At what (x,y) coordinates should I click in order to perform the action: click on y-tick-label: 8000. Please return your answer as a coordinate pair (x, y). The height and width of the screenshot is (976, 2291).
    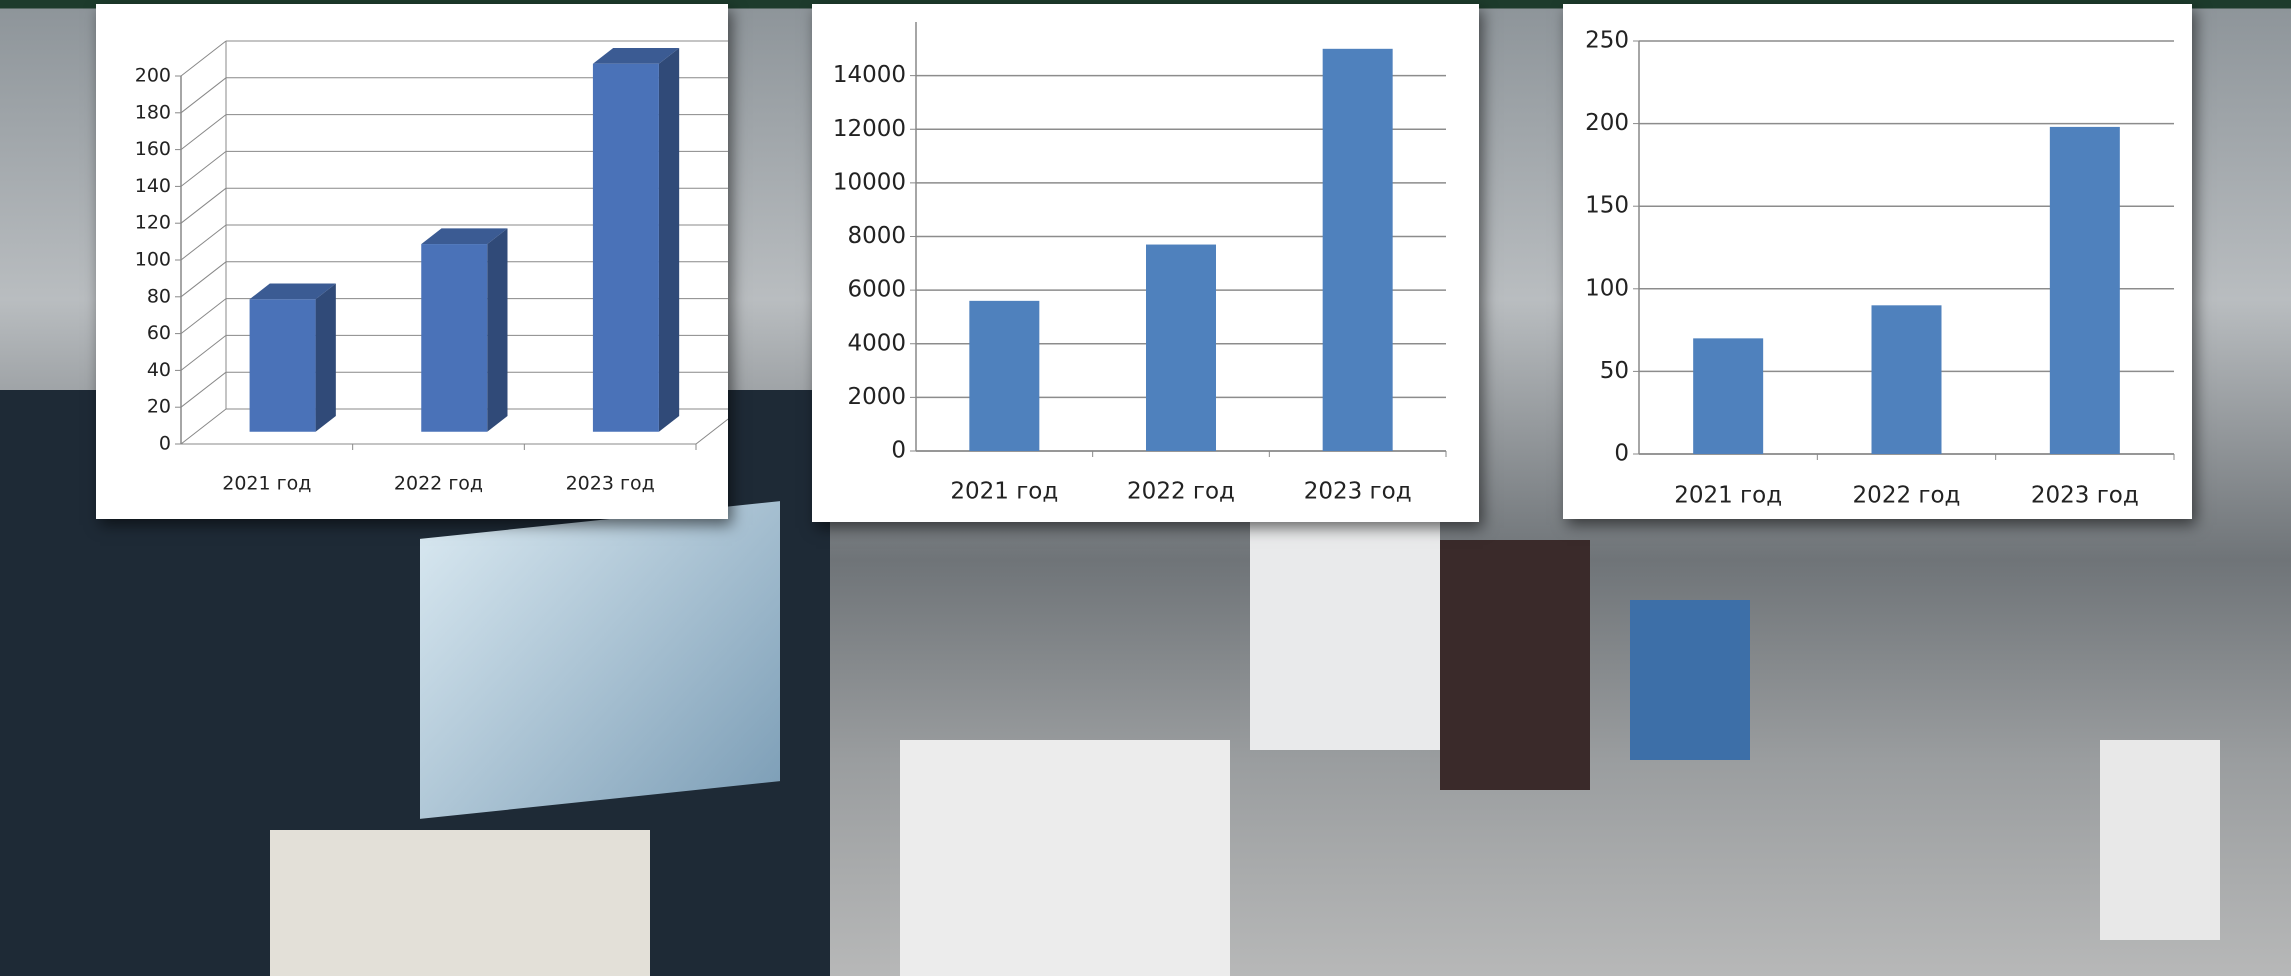
    Looking at the image, I should click on (876, 236).